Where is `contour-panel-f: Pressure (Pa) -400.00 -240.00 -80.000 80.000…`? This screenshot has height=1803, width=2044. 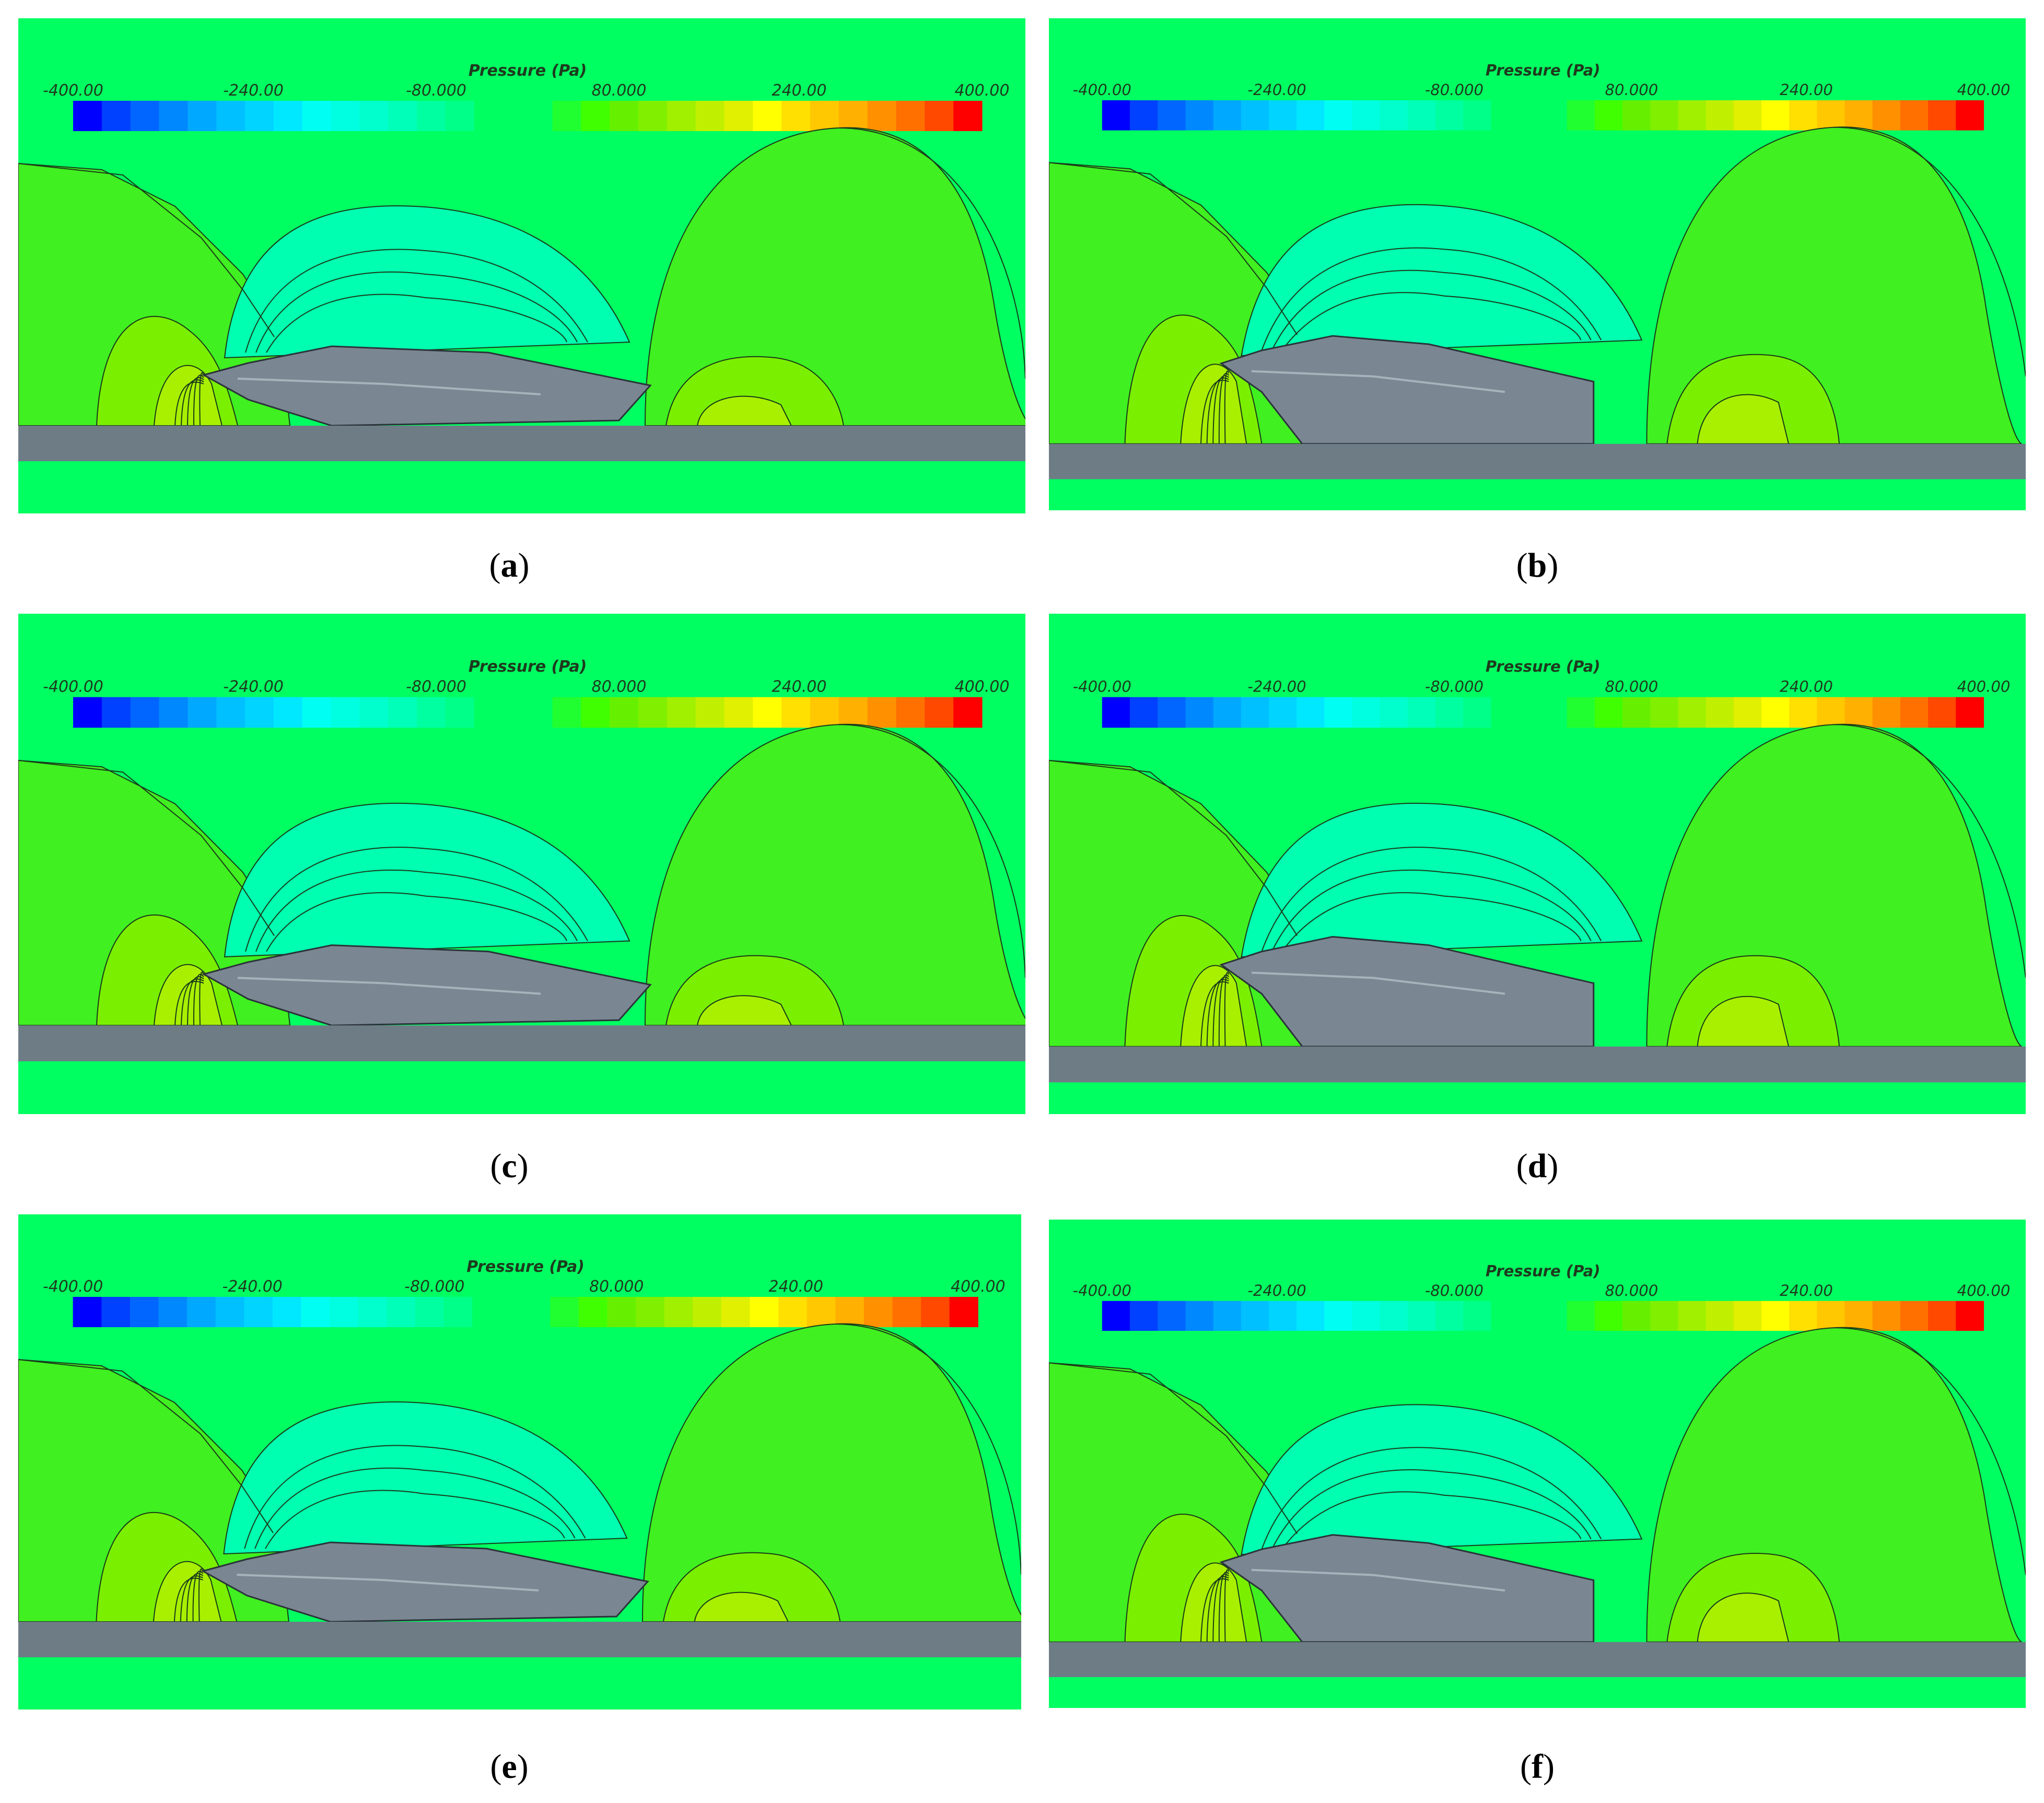 contour-panel-f: Pressure (Pa) -400.00 -240.00 -80.000 80.000… is located at coordinates (1537, 1464).